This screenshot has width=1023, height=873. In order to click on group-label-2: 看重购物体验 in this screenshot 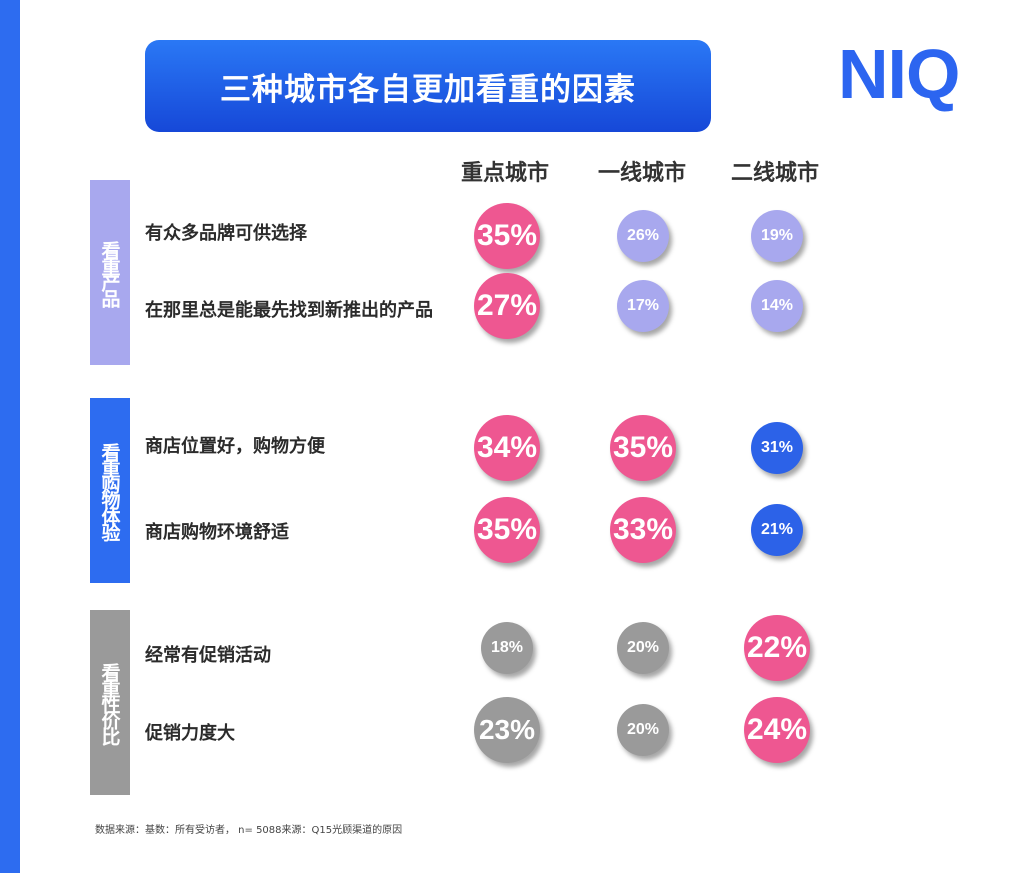, I will do `click(110, 490)`.